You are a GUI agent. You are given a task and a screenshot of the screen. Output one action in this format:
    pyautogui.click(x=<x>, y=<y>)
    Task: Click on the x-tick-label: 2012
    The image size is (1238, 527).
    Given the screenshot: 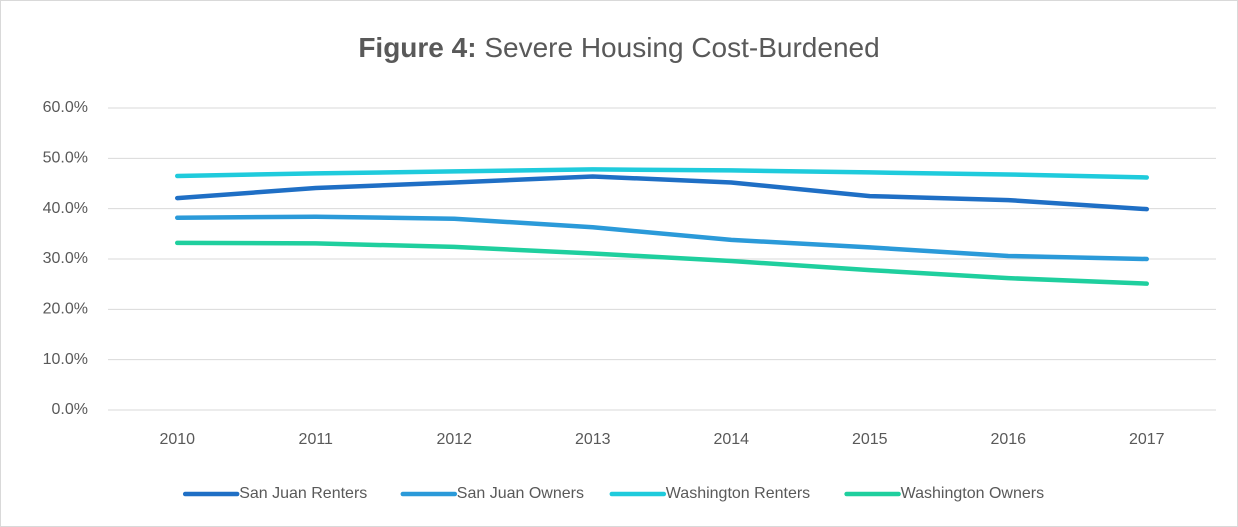 What is the action you would take?
    pyautogui.click(x=454, y=439)
    